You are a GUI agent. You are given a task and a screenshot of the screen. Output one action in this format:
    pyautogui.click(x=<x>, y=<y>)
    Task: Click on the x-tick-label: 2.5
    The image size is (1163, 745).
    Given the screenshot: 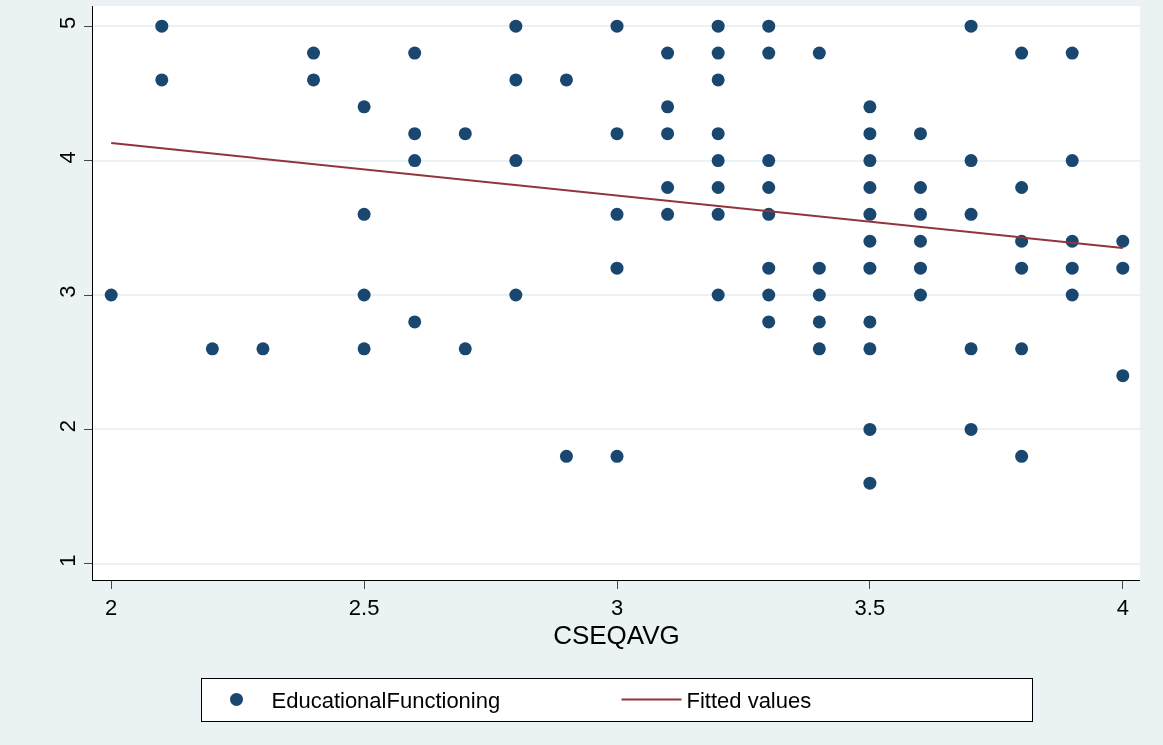 What is the action you would take?
    pyautogui.click(x=364, y=608)
    